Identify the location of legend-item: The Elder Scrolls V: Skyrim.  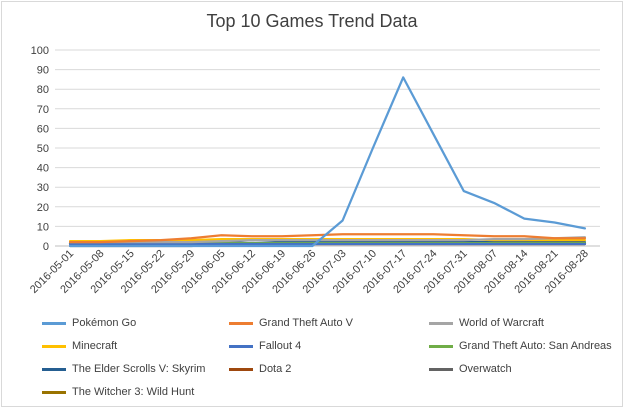
(135, 369).